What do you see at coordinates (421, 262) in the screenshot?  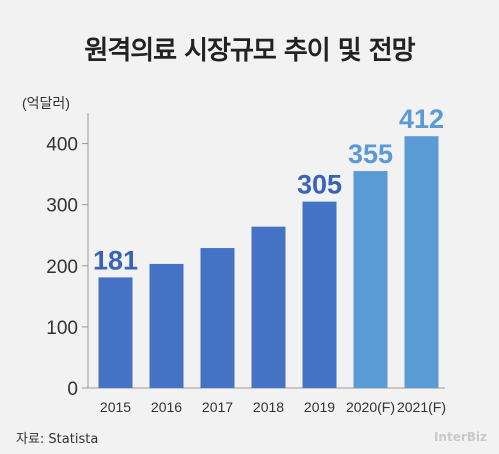 I see `bar-2021(F)` at bounding box center [421, 262].